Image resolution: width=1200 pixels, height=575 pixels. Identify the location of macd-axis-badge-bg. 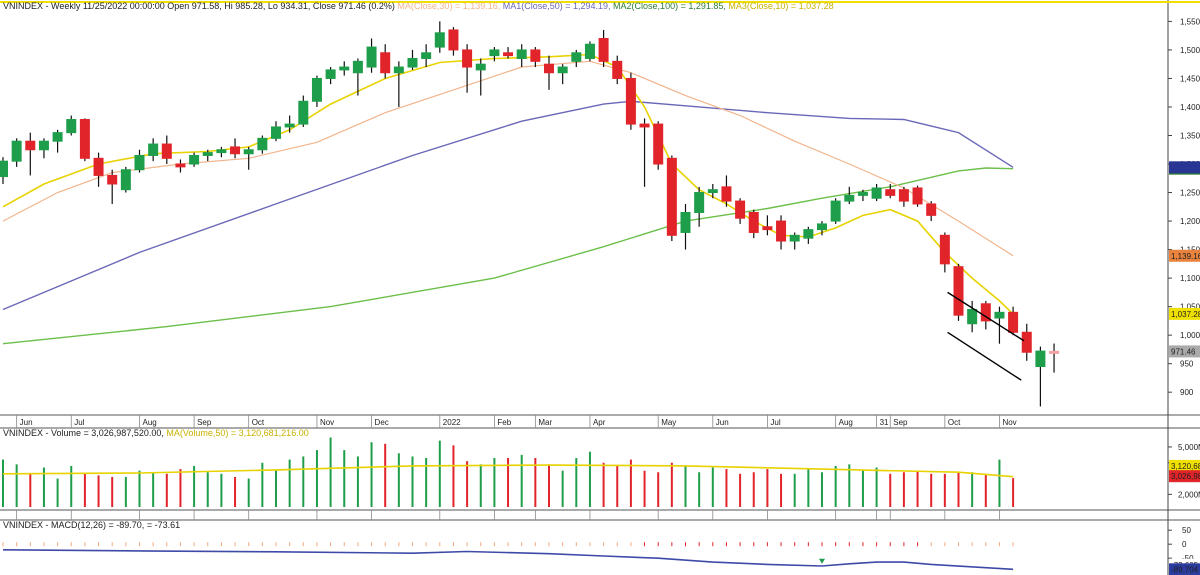
(1184, 569).